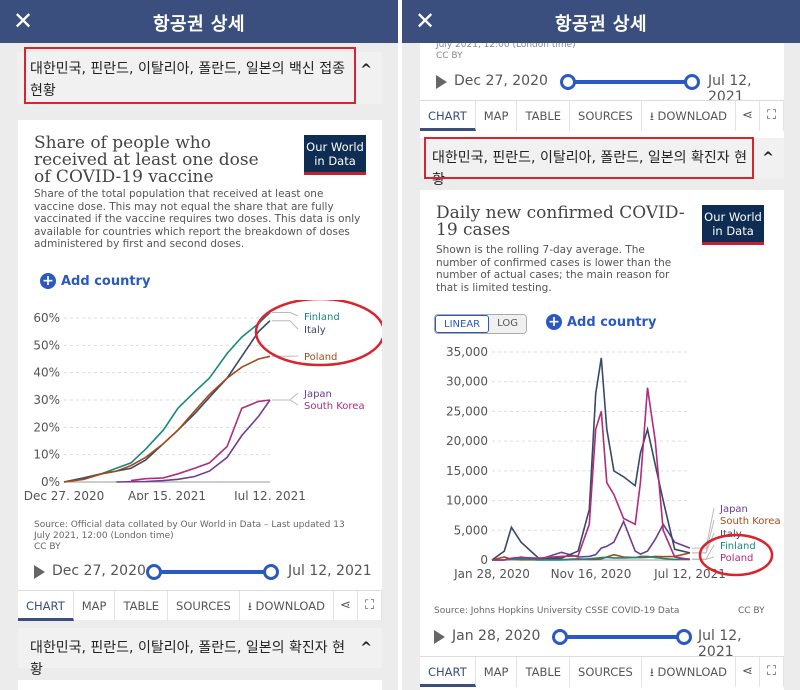 The height and width of the screenshot is (690, 800). What do you see at coordinates (496, 636) in the screenshot?
I see `timeline-start: Jan 28, 2020` at bounding box center [496, 636].